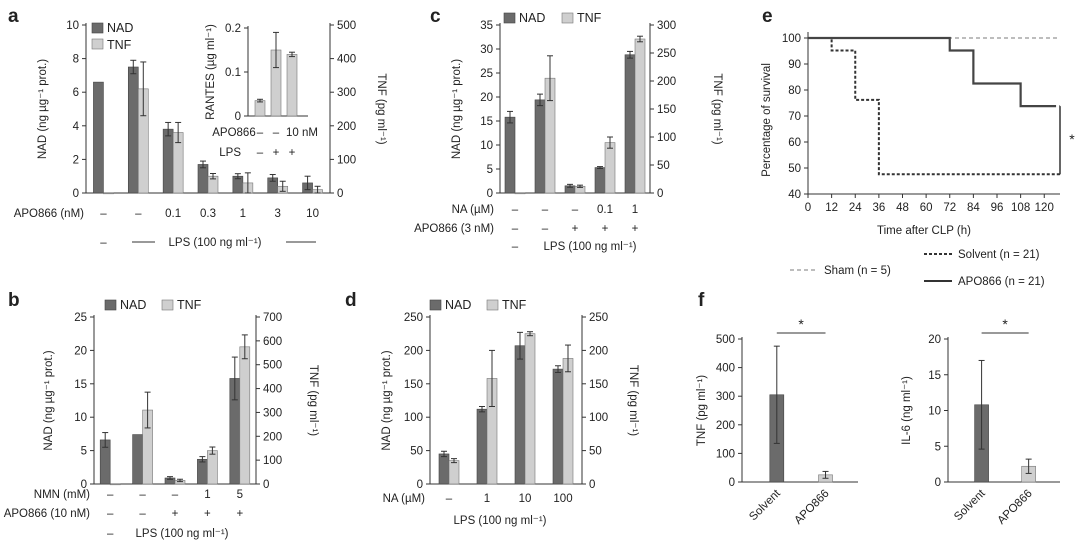  What do you see at coordinates (260, 108) in the screenshot?
I see `inset-rantes-bar` at bounding box center [260, 108].